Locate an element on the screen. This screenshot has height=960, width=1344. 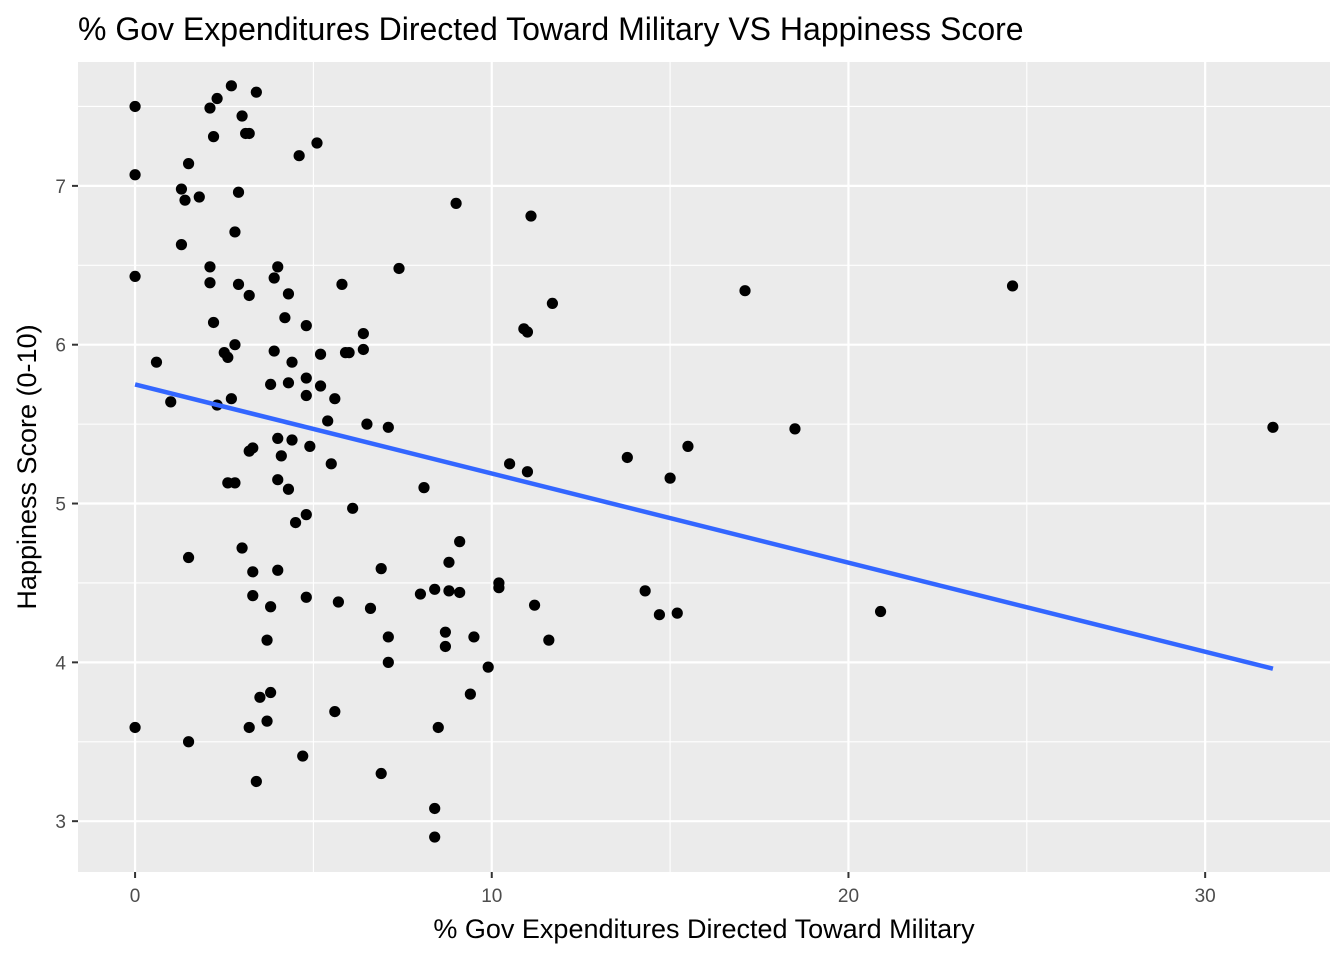
x-tick-label: 10 is located at coordinates (491, 896).